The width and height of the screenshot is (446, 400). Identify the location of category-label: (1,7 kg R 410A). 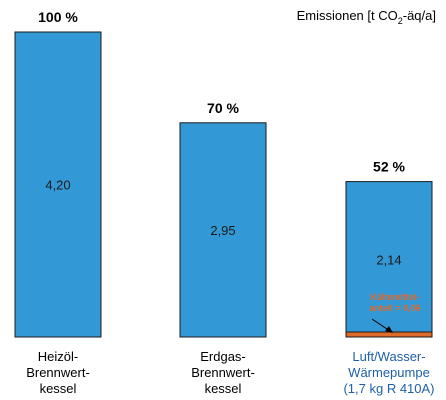
(388, 388).